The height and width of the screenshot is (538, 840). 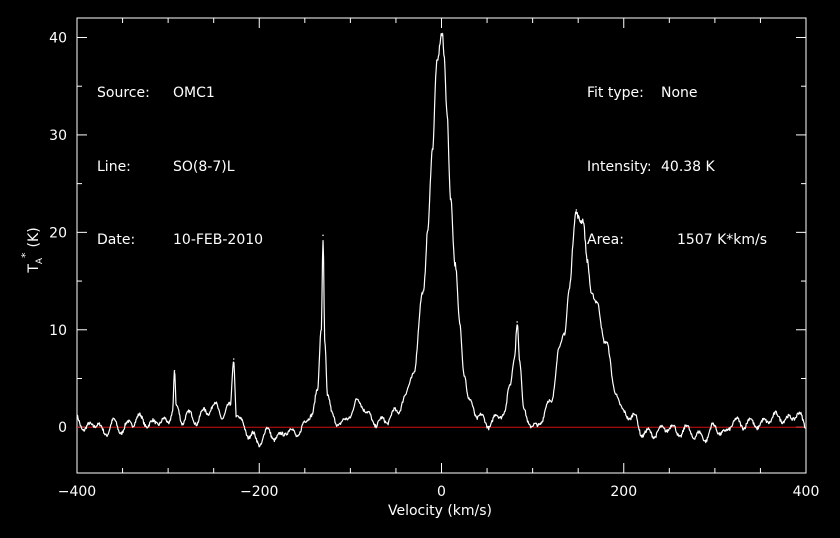 I want to click on source-label: Source:, so click(x=123, y=93).